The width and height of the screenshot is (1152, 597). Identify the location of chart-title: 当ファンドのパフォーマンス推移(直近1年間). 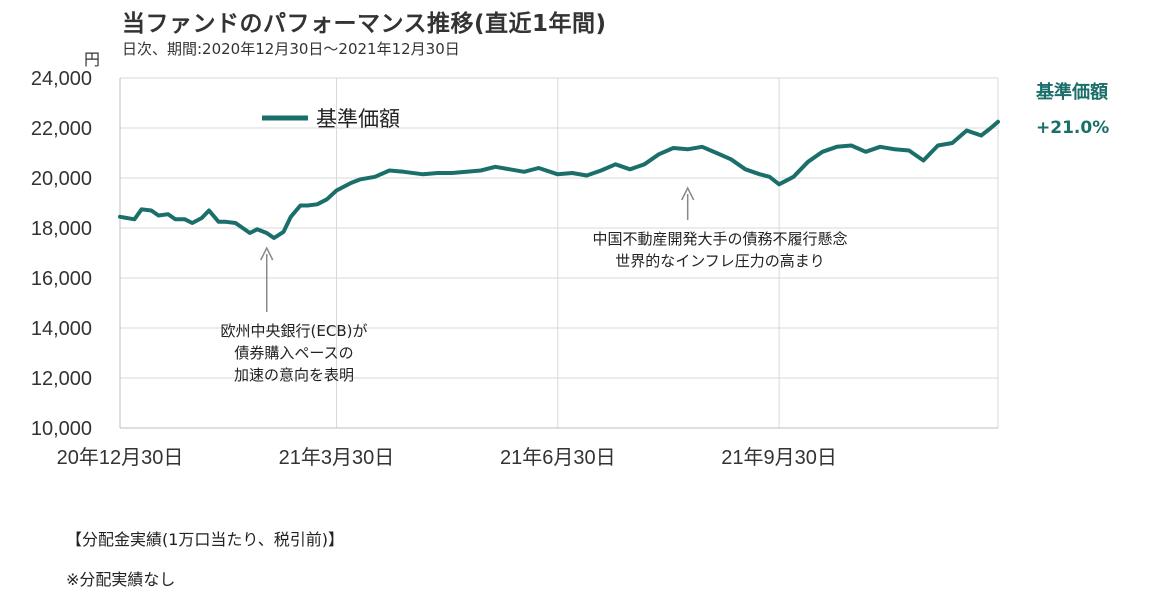
(364, 24).